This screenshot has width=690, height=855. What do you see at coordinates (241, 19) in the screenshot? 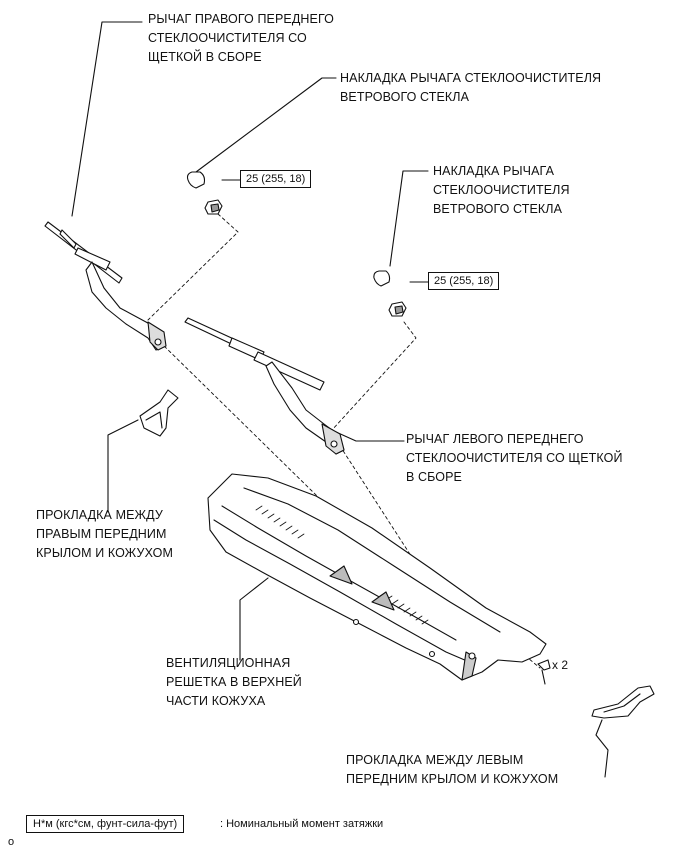
I see `label-right-wiper-arm-line: РЫЧАГ ПРАВОГО ПЕРЕДНЕГО` at bounding box center [241, 19].